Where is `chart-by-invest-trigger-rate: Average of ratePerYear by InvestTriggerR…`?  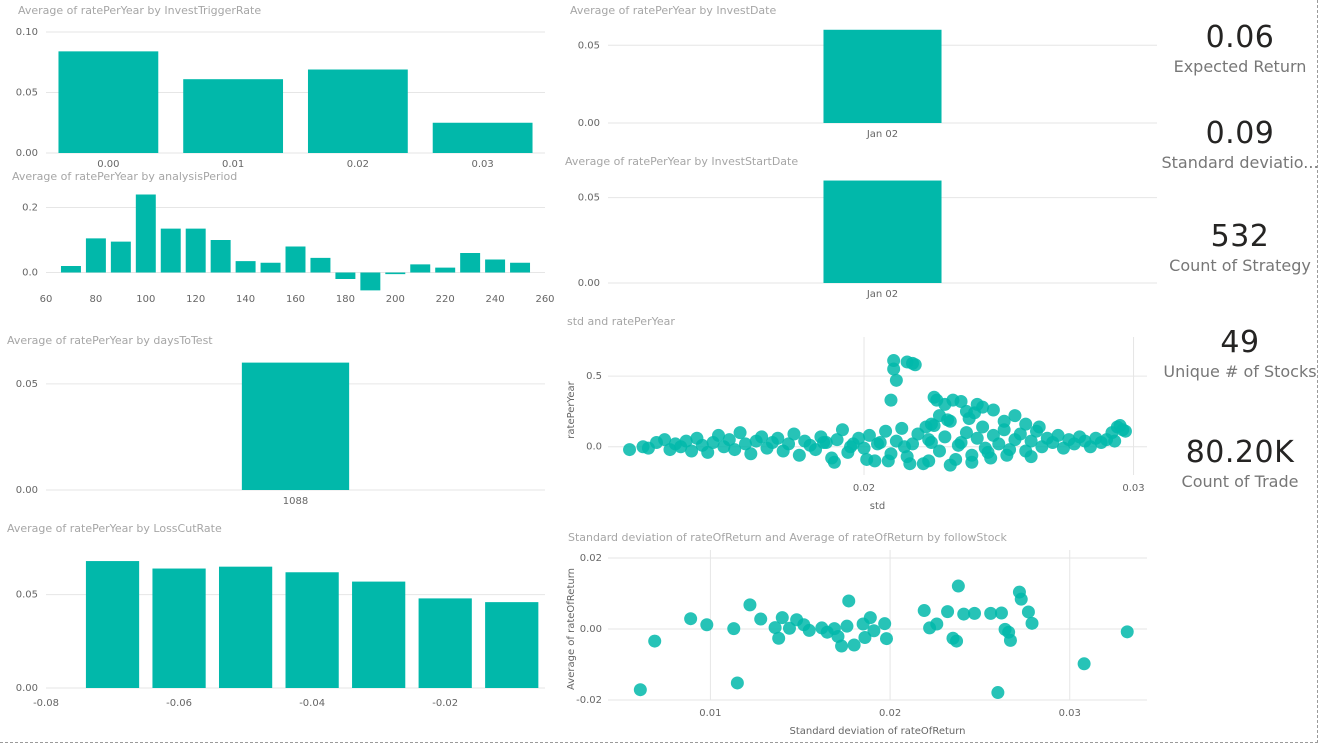
chart-by-invest-trigger-rate: Average of ratePerYear by InvestTriggerR… is located at coordinates (275, 86).